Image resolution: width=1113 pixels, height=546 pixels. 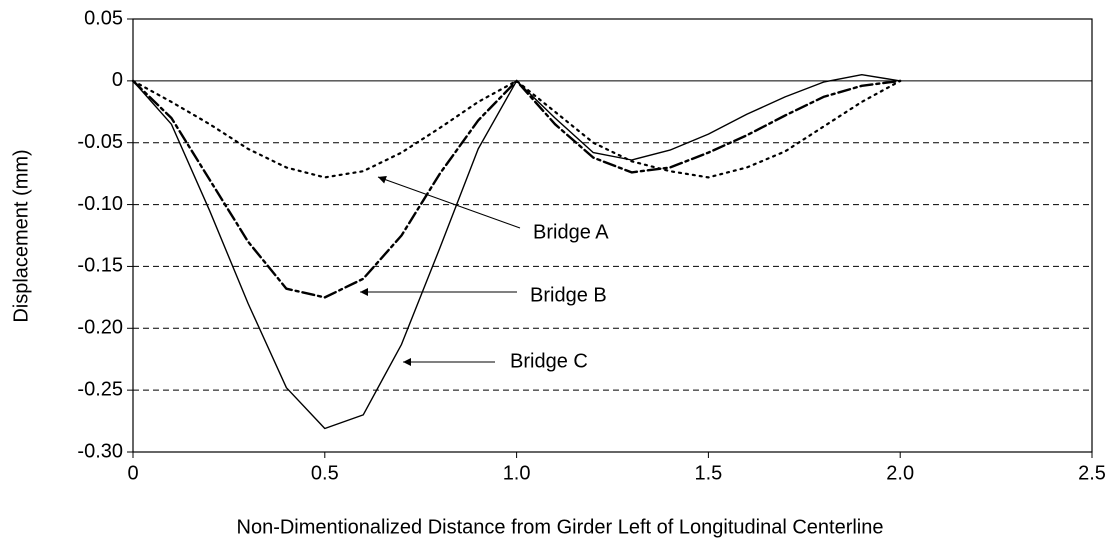 I want to click on y-tick-label: -0.15, so click(x=100, y=266).